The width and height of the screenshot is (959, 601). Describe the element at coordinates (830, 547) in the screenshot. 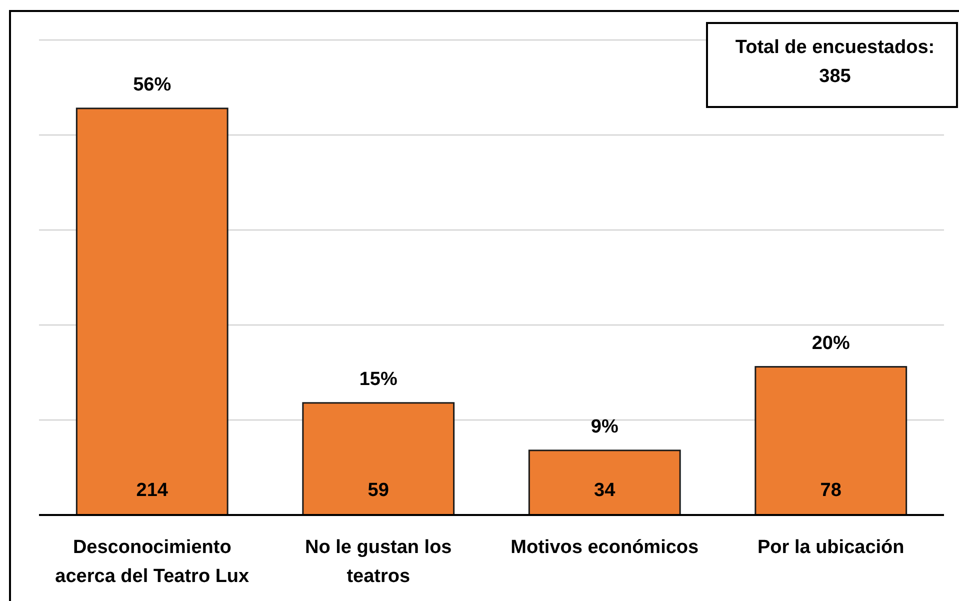

I see `x-tick-label: Por la ubicación` at that location.